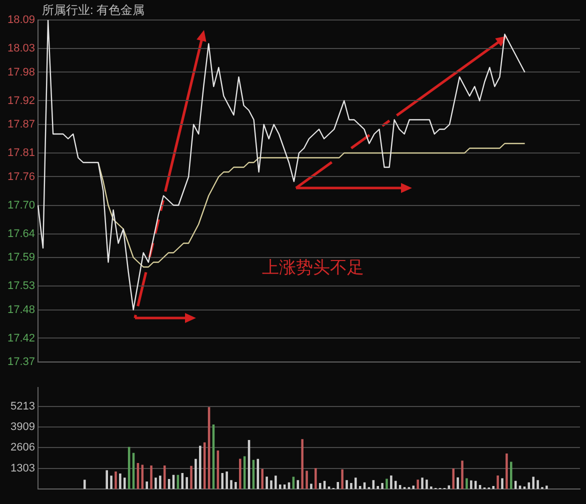 This screenshot has width=586, height=504. What do you see at coordinates (22, 427) in the screenshot?
I see `y-tick-label: 3909` at bounding box center [22, 427].